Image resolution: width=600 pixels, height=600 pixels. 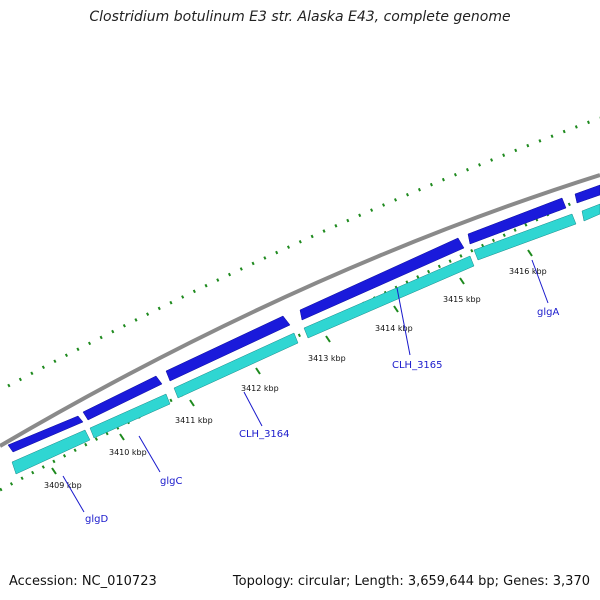 I want to click on gene-label-glgC: glgC, so click(x=171, y=481).